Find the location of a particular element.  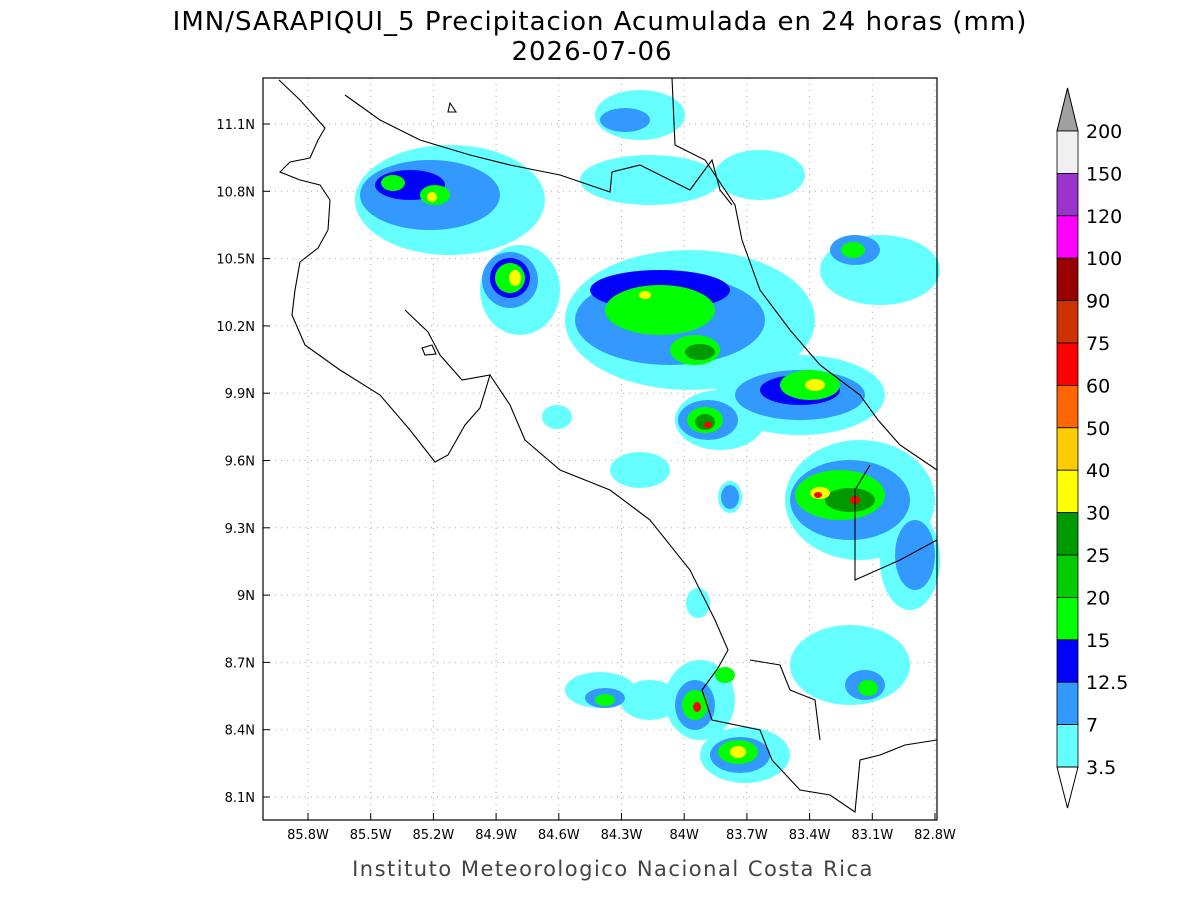

lat-tick-label: 10.8N is located at coordinates (235, 192).